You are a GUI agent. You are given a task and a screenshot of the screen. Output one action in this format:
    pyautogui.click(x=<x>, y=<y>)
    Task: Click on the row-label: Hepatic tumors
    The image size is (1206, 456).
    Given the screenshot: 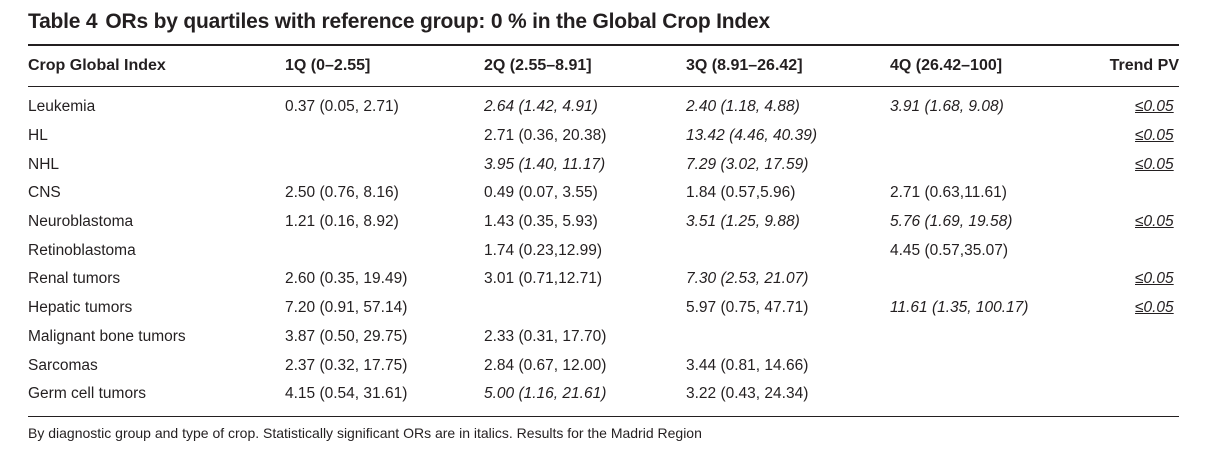 What is the action you would take?
    pyautogui.click(x=80, y=308)
    